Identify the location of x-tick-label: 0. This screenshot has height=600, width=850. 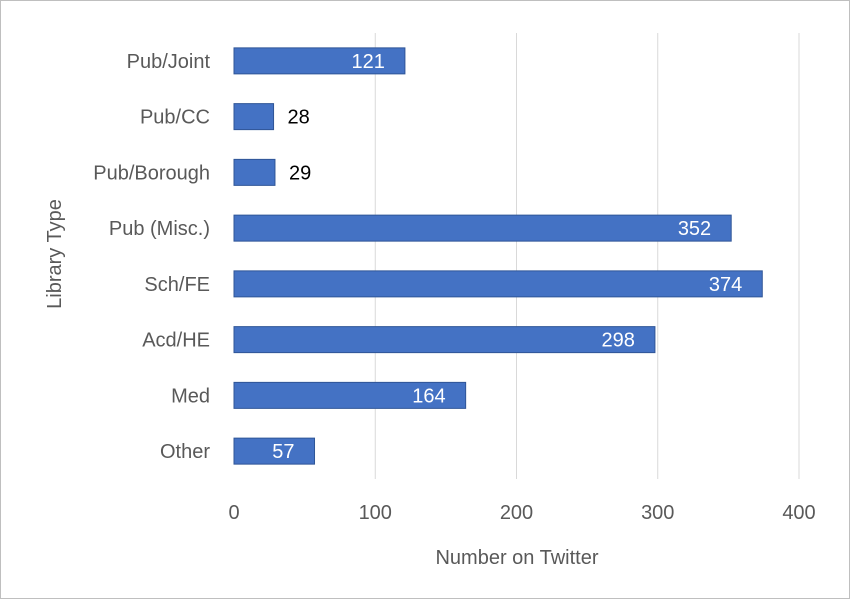
(233, 513).